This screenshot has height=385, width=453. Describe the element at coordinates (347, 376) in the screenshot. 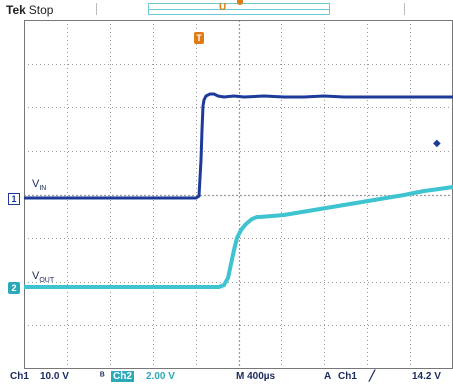

I see `trigger-source: Ch1` at that location.